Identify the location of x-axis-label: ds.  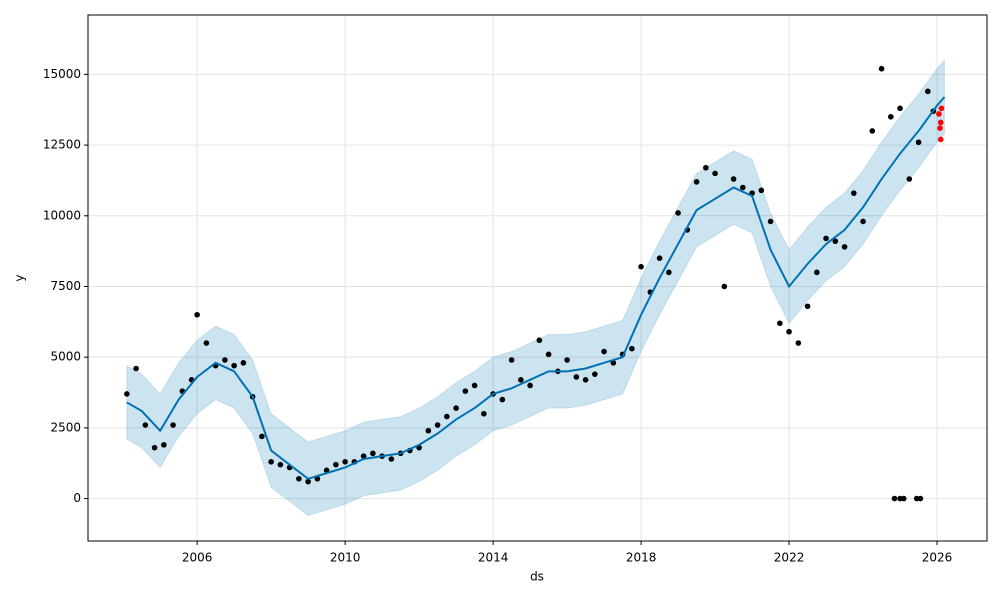
(537, 577).